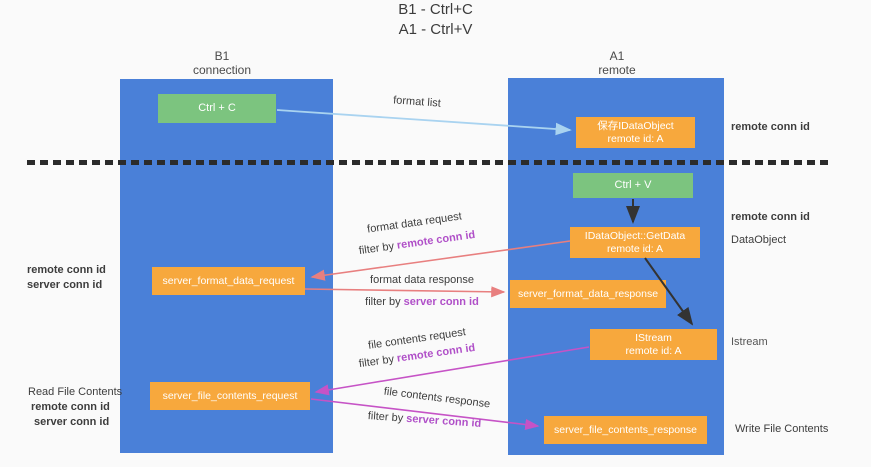 Image resolution: width=871 pixels, height=467 pixels. I want to click on node-ctrl-c: Ctrl + C, so click(217, 108).